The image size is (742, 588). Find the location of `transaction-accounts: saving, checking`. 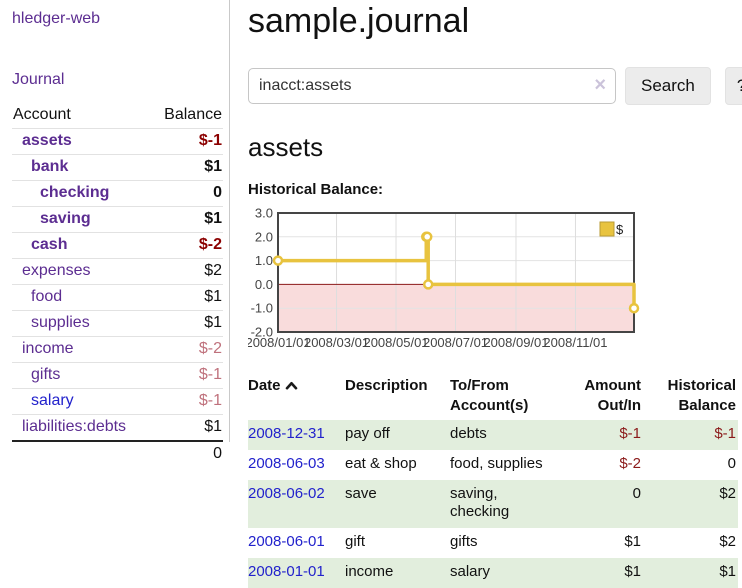

transaction-accounts: saving, checking is located at coordinates (508, 503).